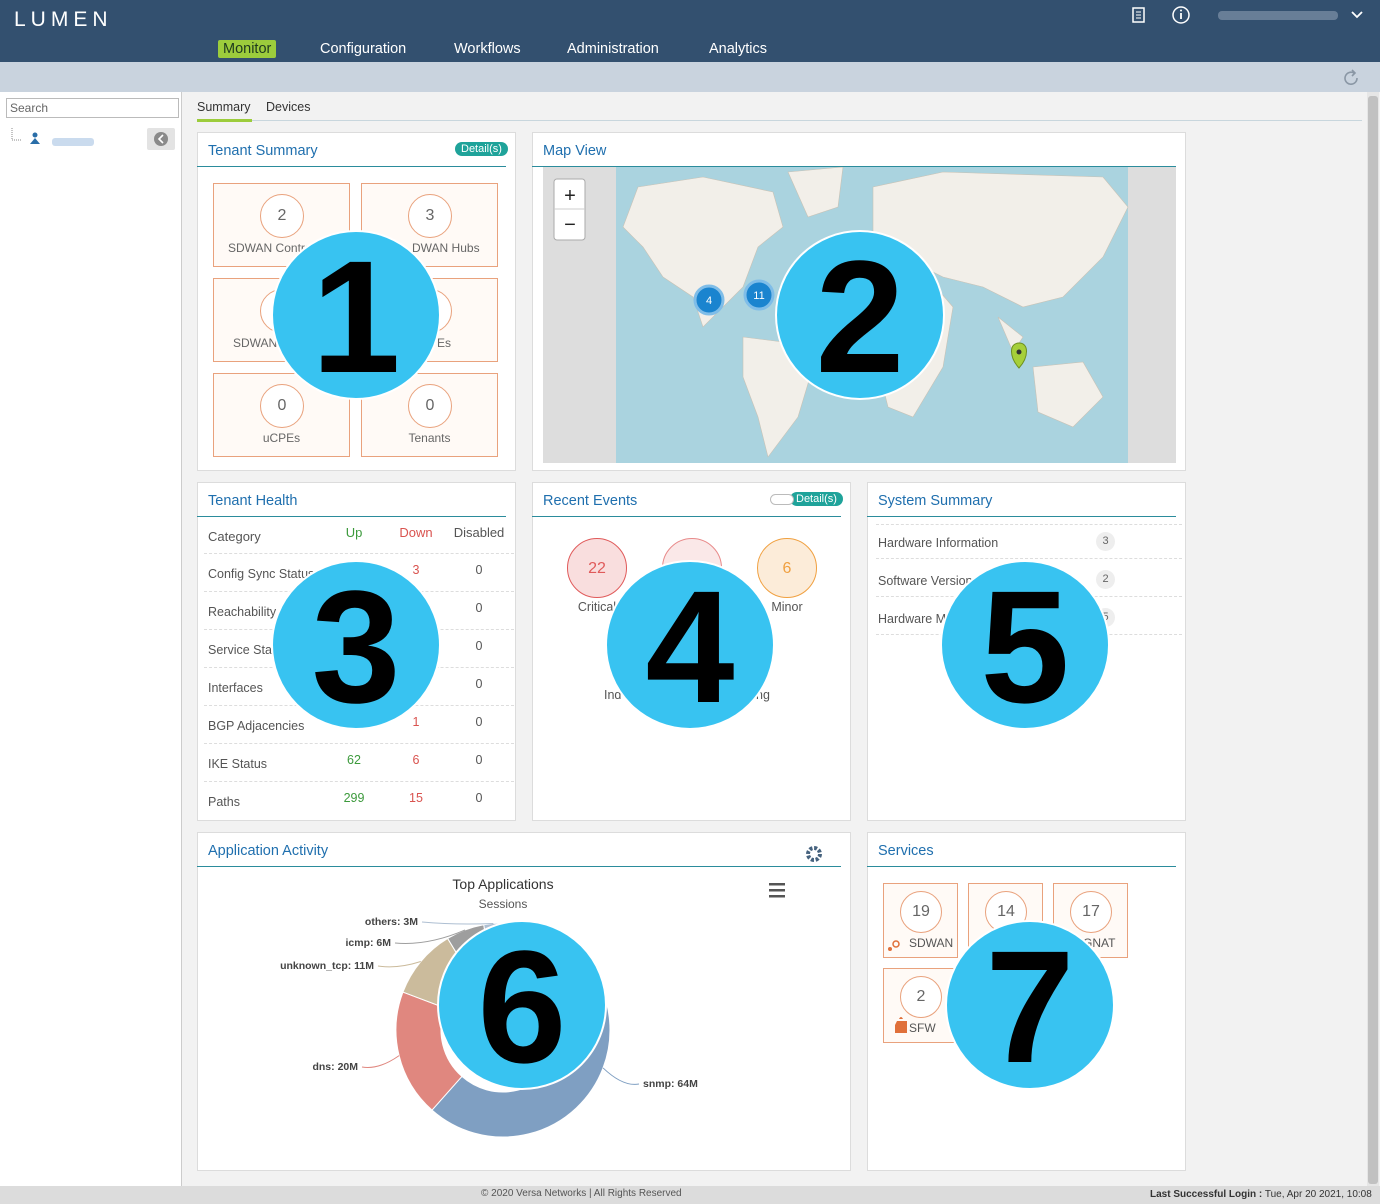  What do you see at coordinates (1181, 15) in the screenshot?
I see `info-icon` at bounding box center [1181, 15].